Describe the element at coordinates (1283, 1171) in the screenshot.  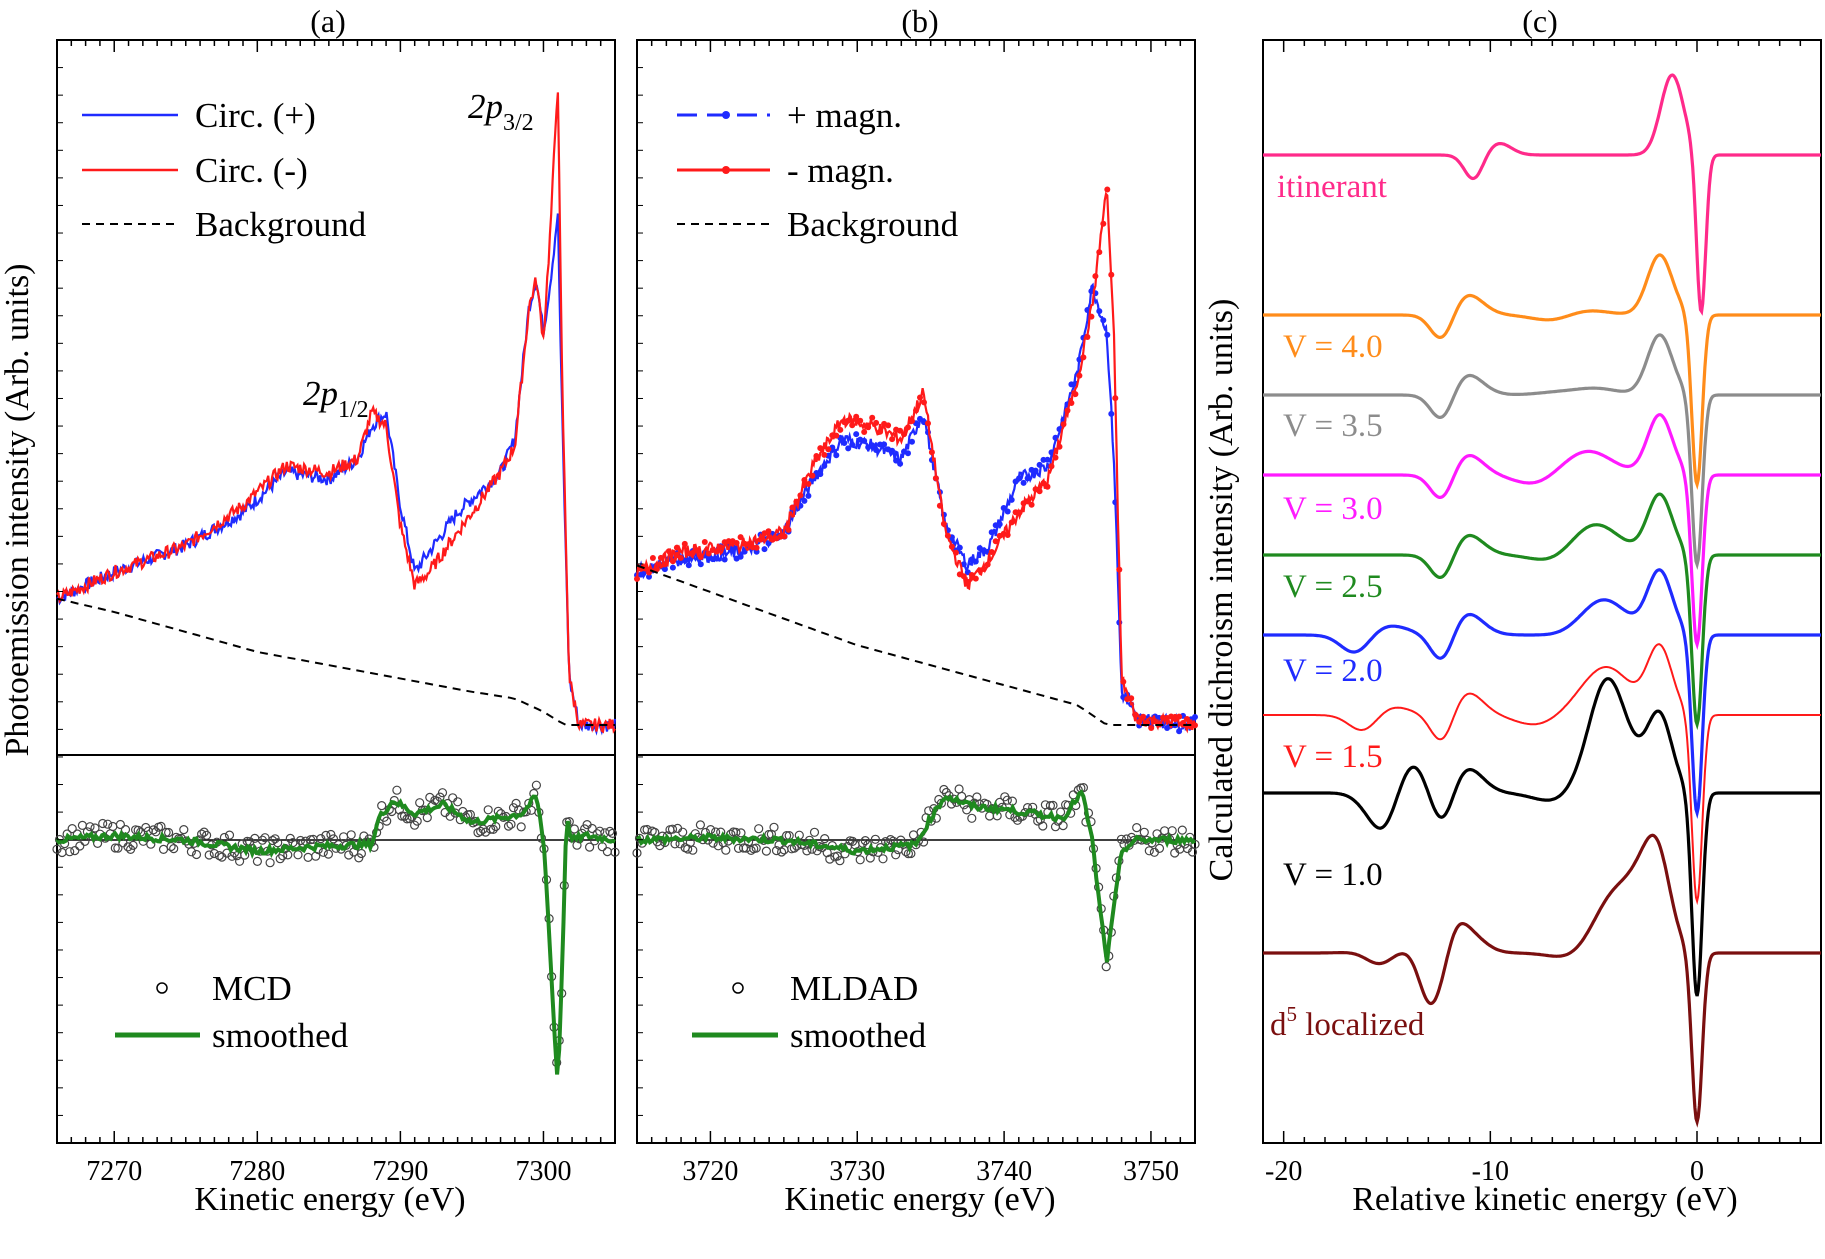
I see `x-tick-label-c: -20` at that location.